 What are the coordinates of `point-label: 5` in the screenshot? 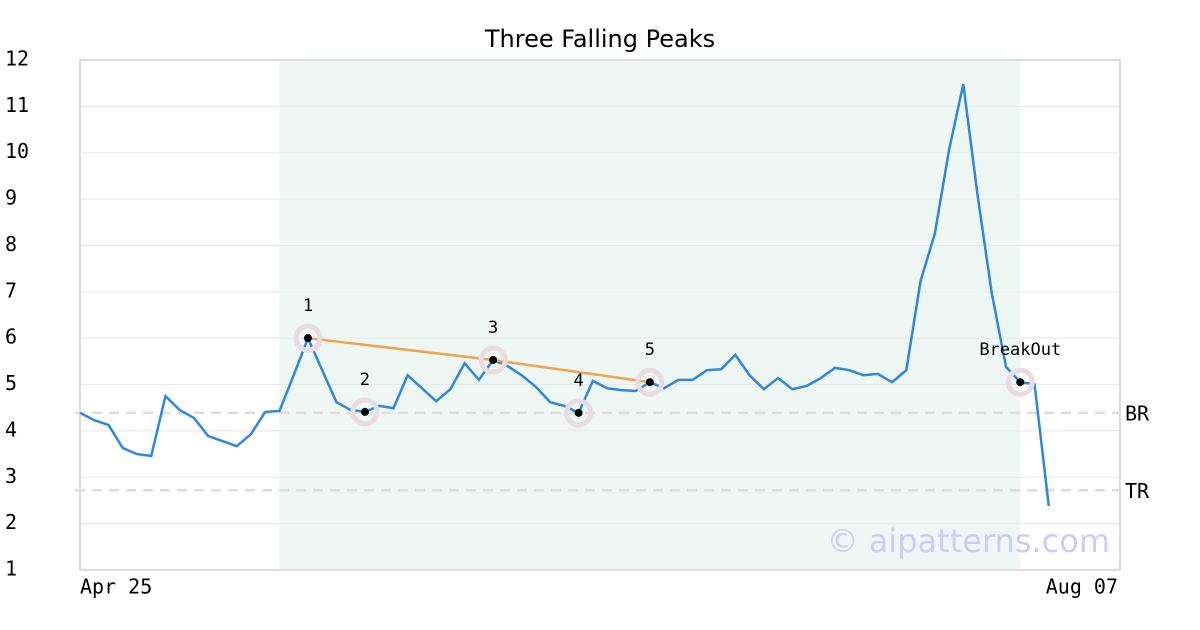 It's located at (650, 350).